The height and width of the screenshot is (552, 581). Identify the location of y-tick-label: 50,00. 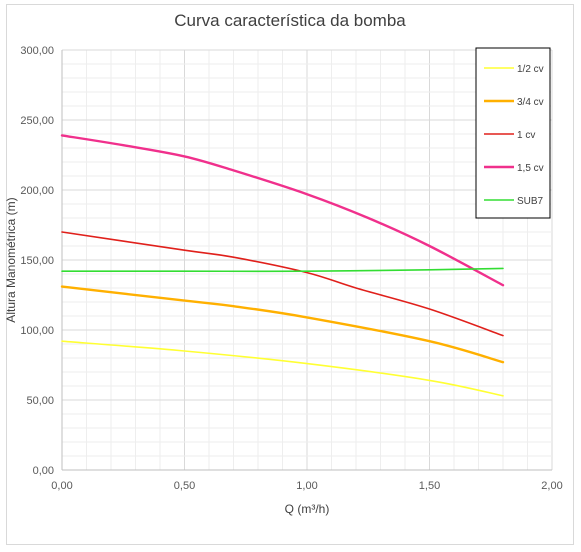
(40, 401).